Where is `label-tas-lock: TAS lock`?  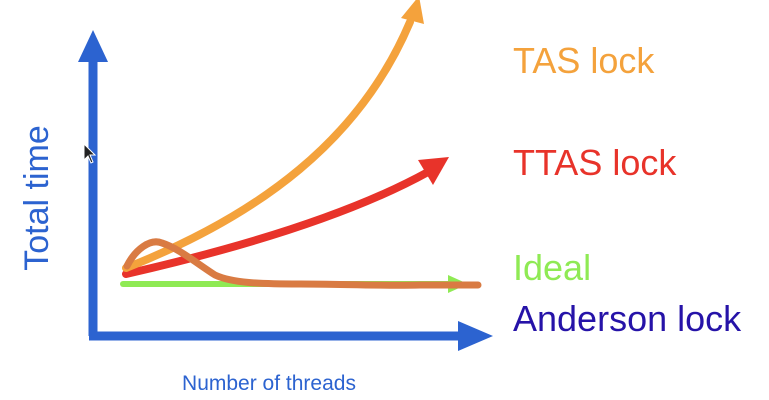 label-tas-lock: TAS lock is located at coordinates (584, 60).